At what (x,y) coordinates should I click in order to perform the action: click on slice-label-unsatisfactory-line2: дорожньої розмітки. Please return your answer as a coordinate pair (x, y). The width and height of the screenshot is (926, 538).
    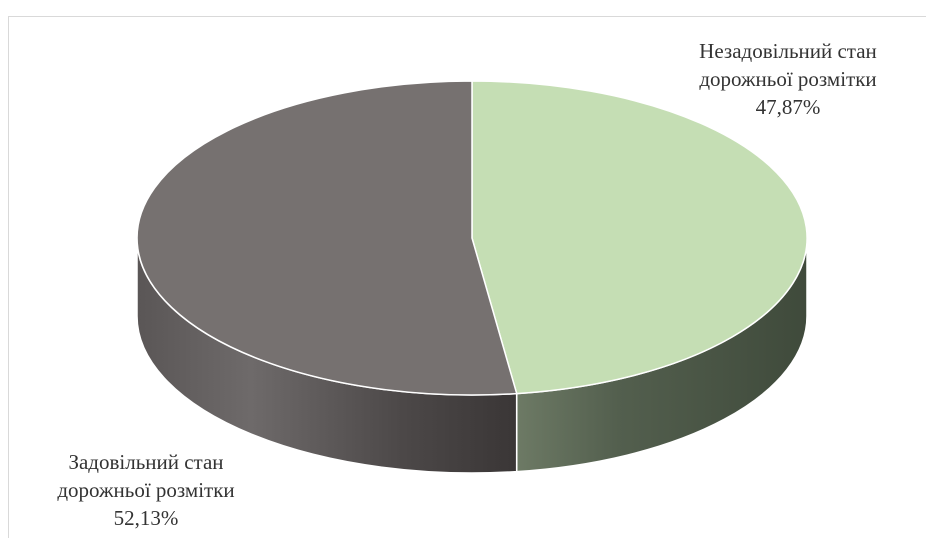
    Looking at the image, I should click on (787, 79).